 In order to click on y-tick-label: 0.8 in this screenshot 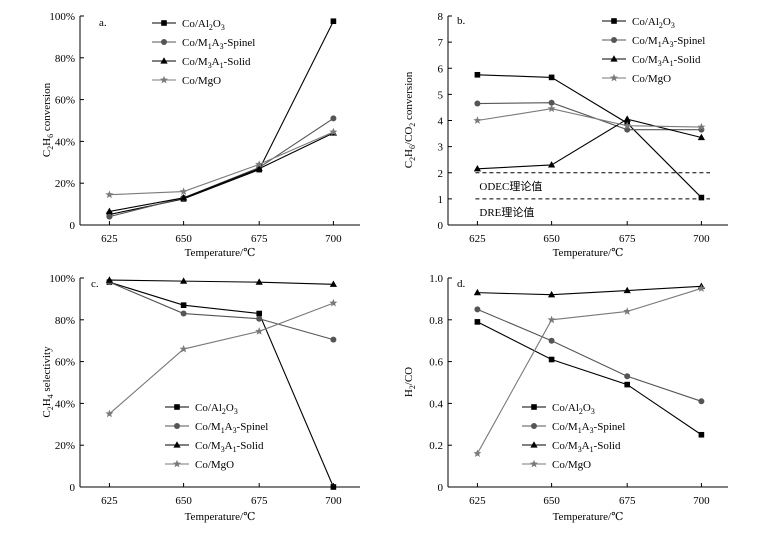, I will do `click(436, 321)`.